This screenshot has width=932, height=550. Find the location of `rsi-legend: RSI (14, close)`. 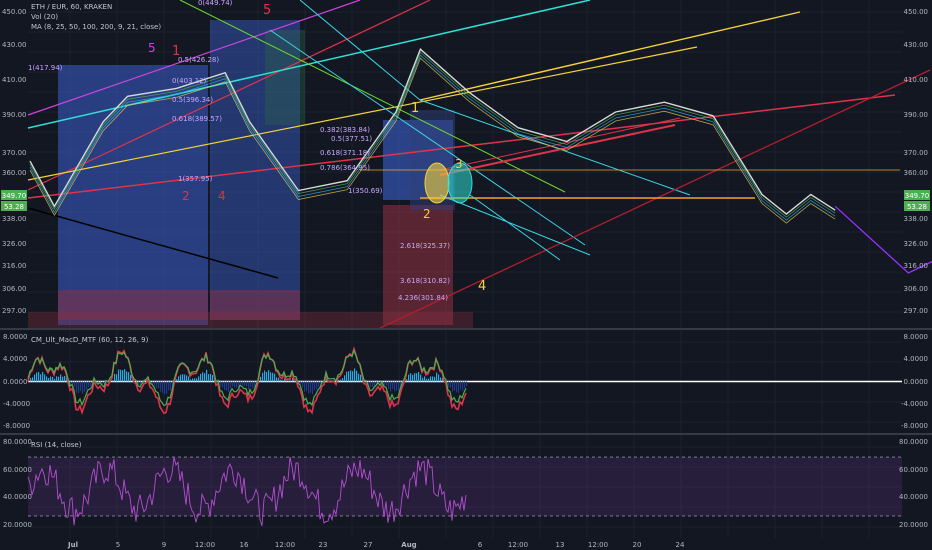

rsi-legend: RSI (14, close) is located at coordinates (56, 445).